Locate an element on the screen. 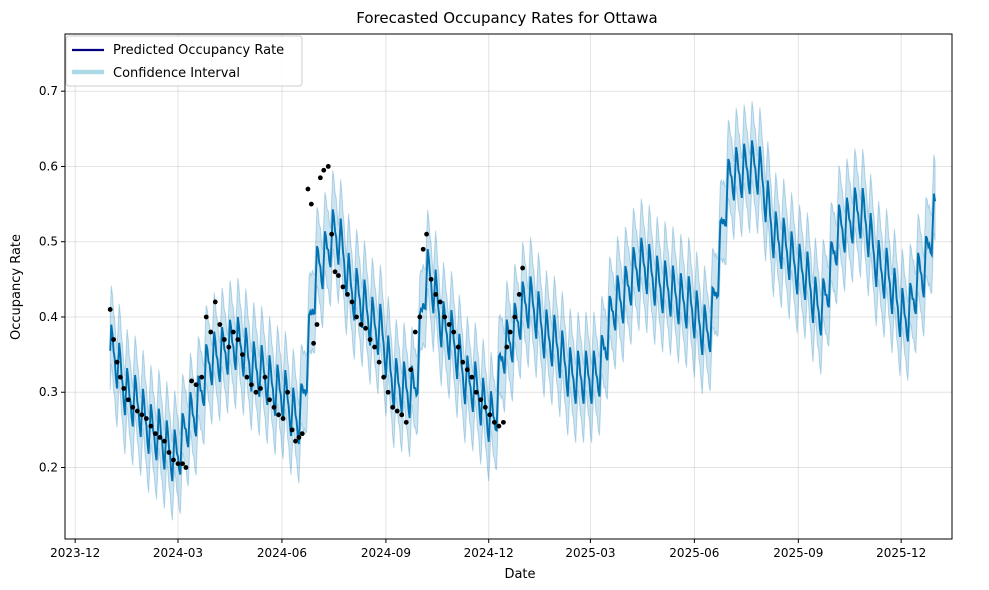  y-tick-label: 0.2 is located at coordinates (48, 468).